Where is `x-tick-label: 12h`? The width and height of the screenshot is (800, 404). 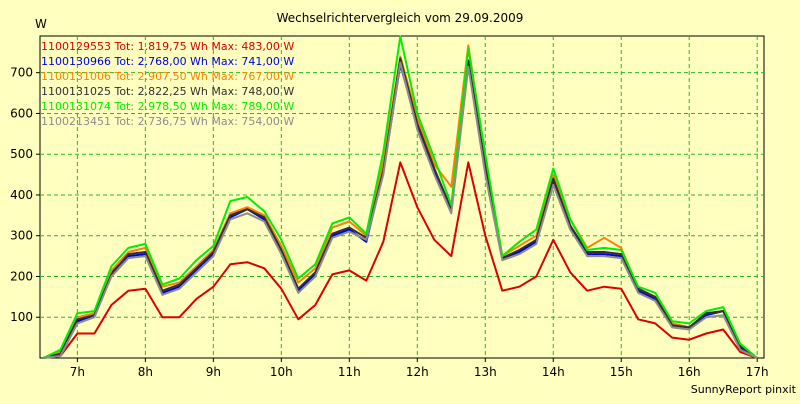 x-tick-label: 12h is located at coordinates (417, 372).